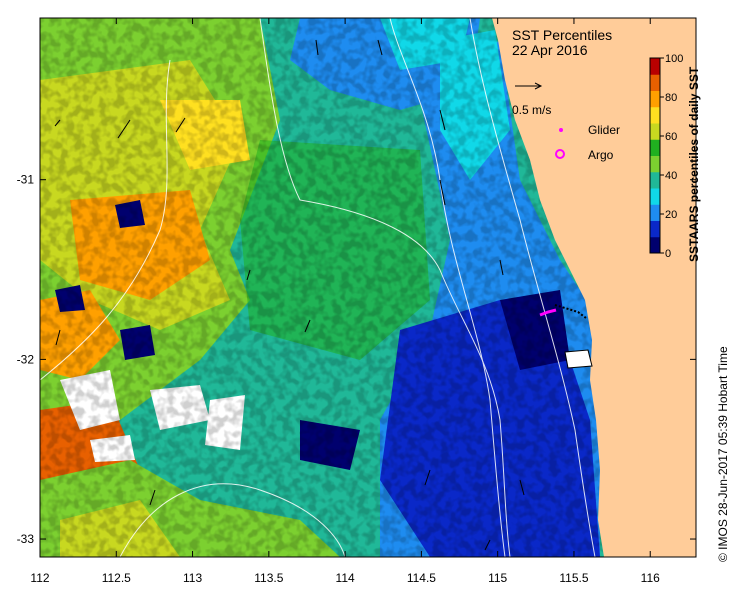 This screenshot has height=592, width=739. What do you see at coordinates (345, 578) in the screenshot?
I see `x-tick-label: 114` at bounding box center [345, 578].